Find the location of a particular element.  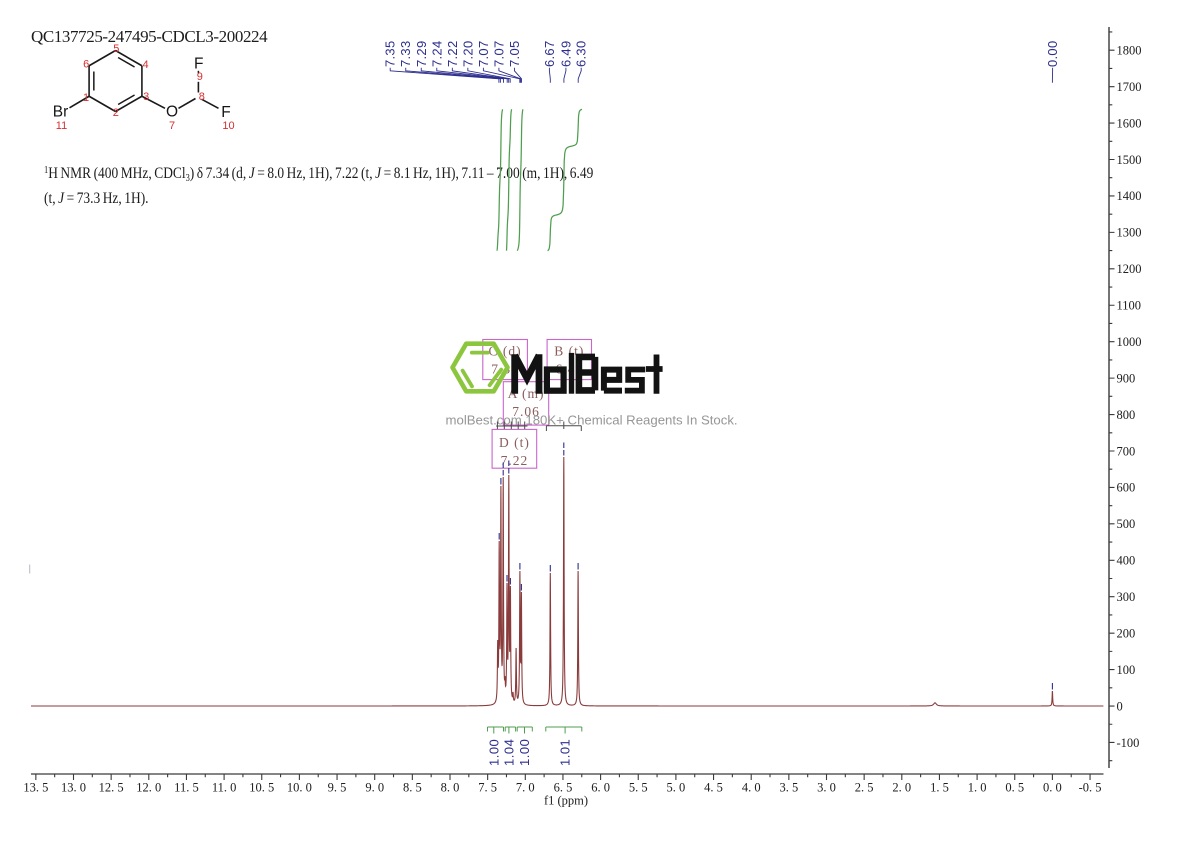

svg-text: 7.05 is located at coordinates (514, 53).